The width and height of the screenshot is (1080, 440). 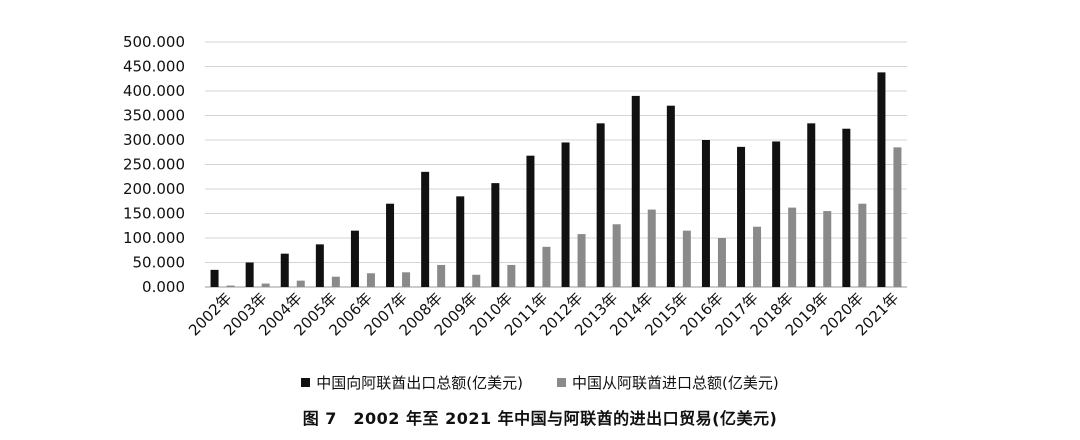 I want to click on legend: 中国向阿联酋出口总额(亿美元) 中国从阿联酋进口总额(亿美元), so click(x=540, y=382).